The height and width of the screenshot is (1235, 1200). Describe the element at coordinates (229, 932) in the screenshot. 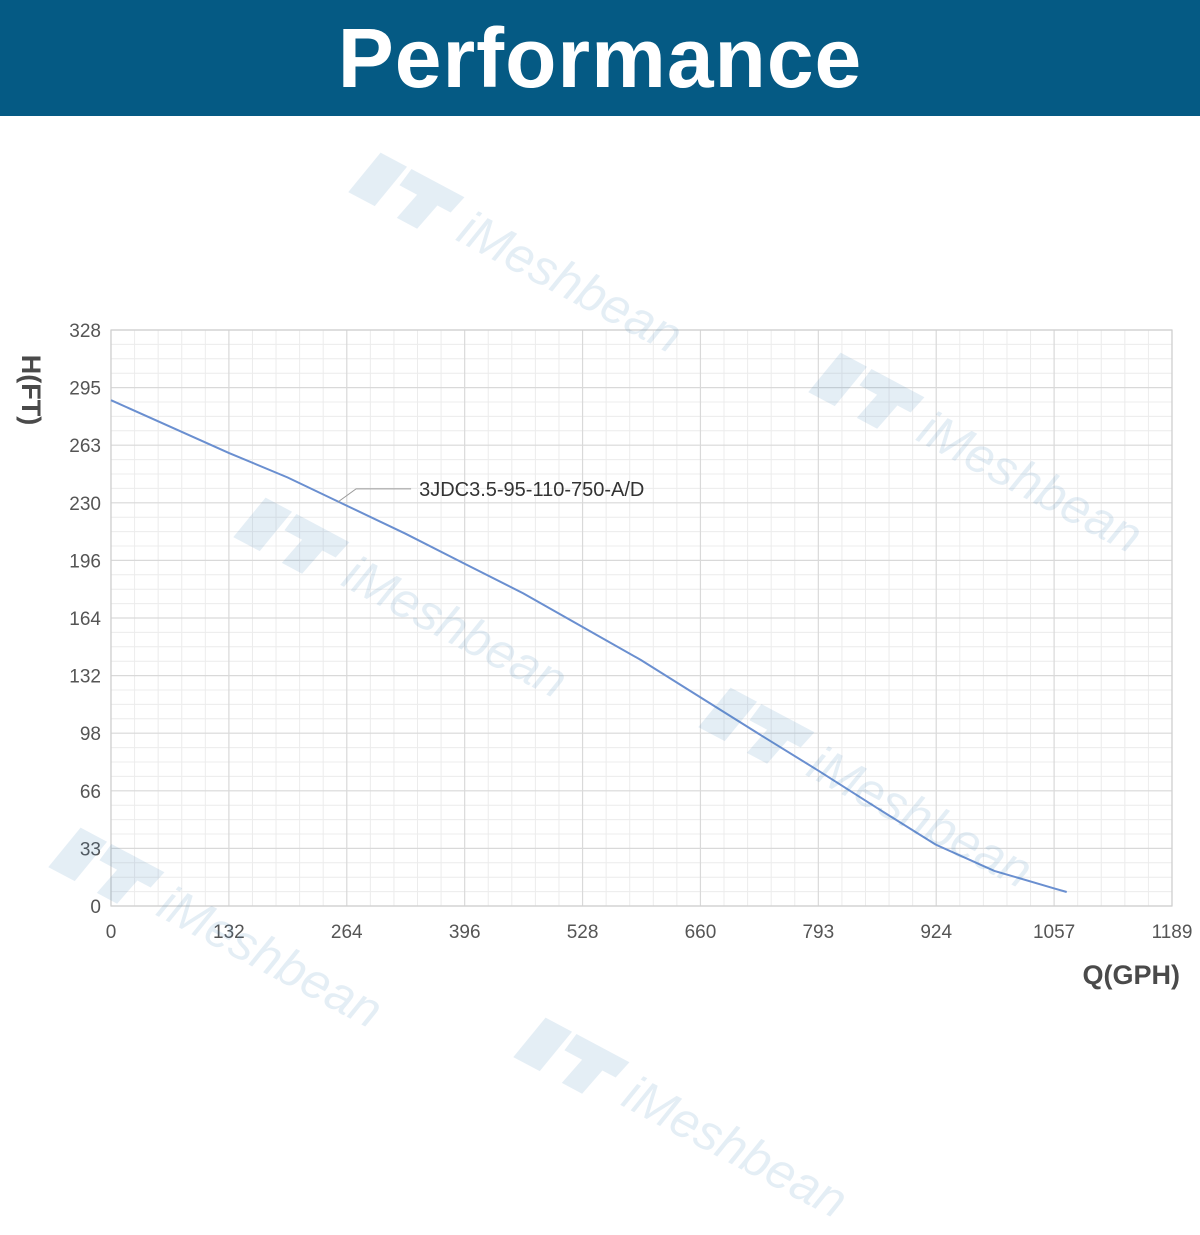

I see `x-tick-label: 132` at that location.